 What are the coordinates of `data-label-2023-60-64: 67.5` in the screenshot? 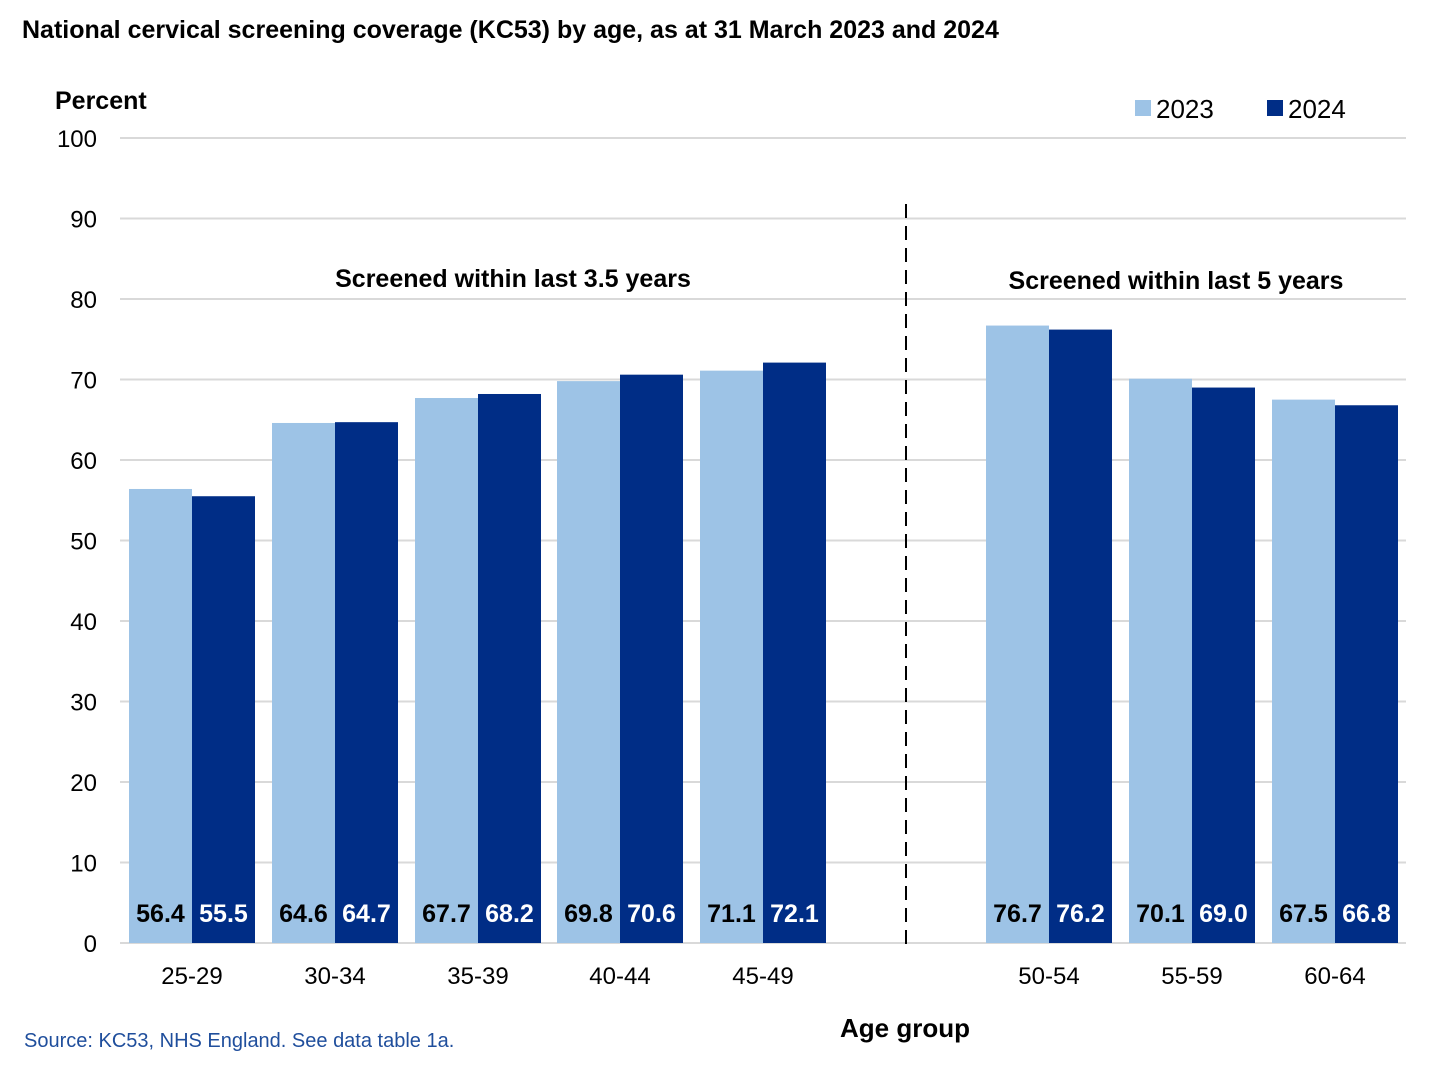 It's located at (1303, 914).